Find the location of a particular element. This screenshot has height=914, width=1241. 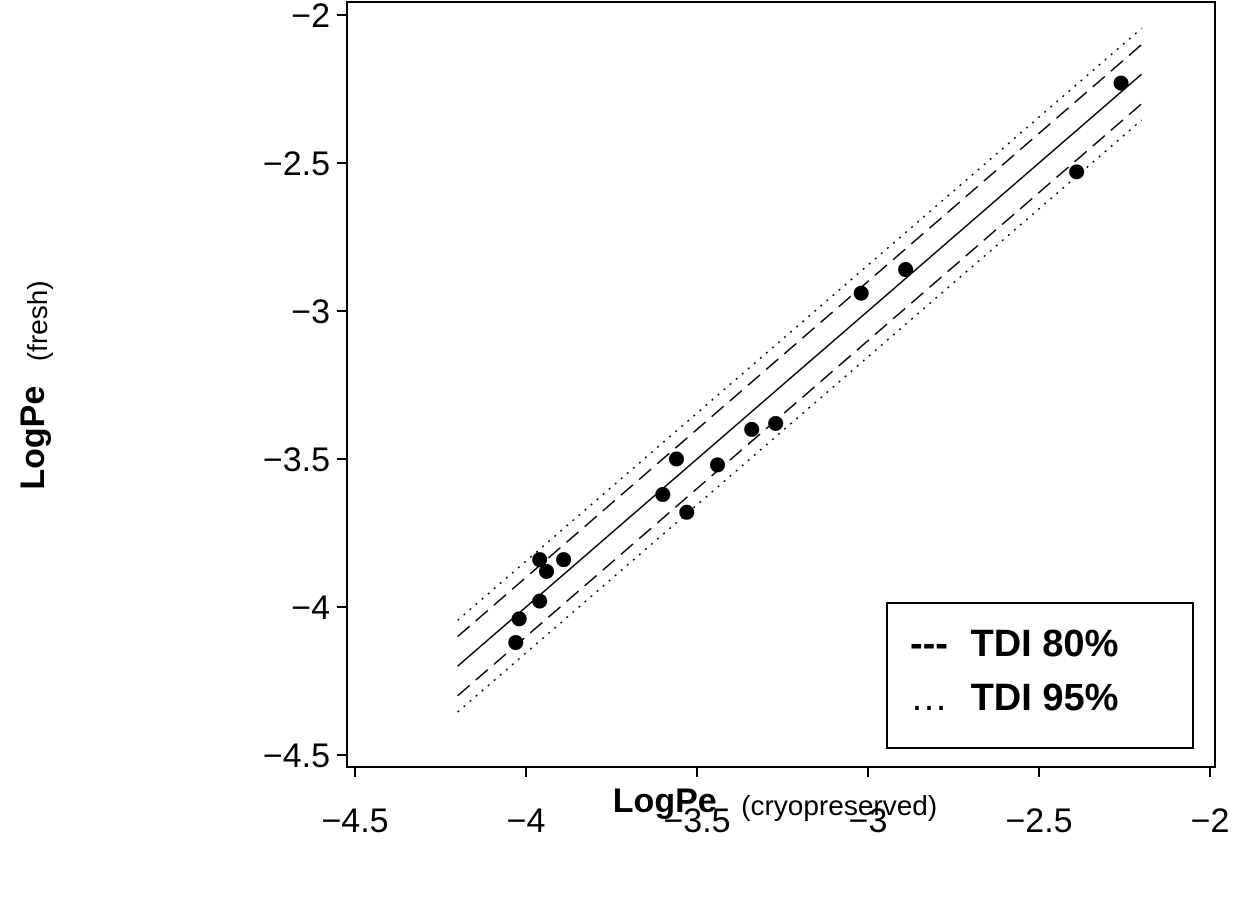

legend-item-tdi80: --- TDI 80% is located at coordinates (1014, 644).